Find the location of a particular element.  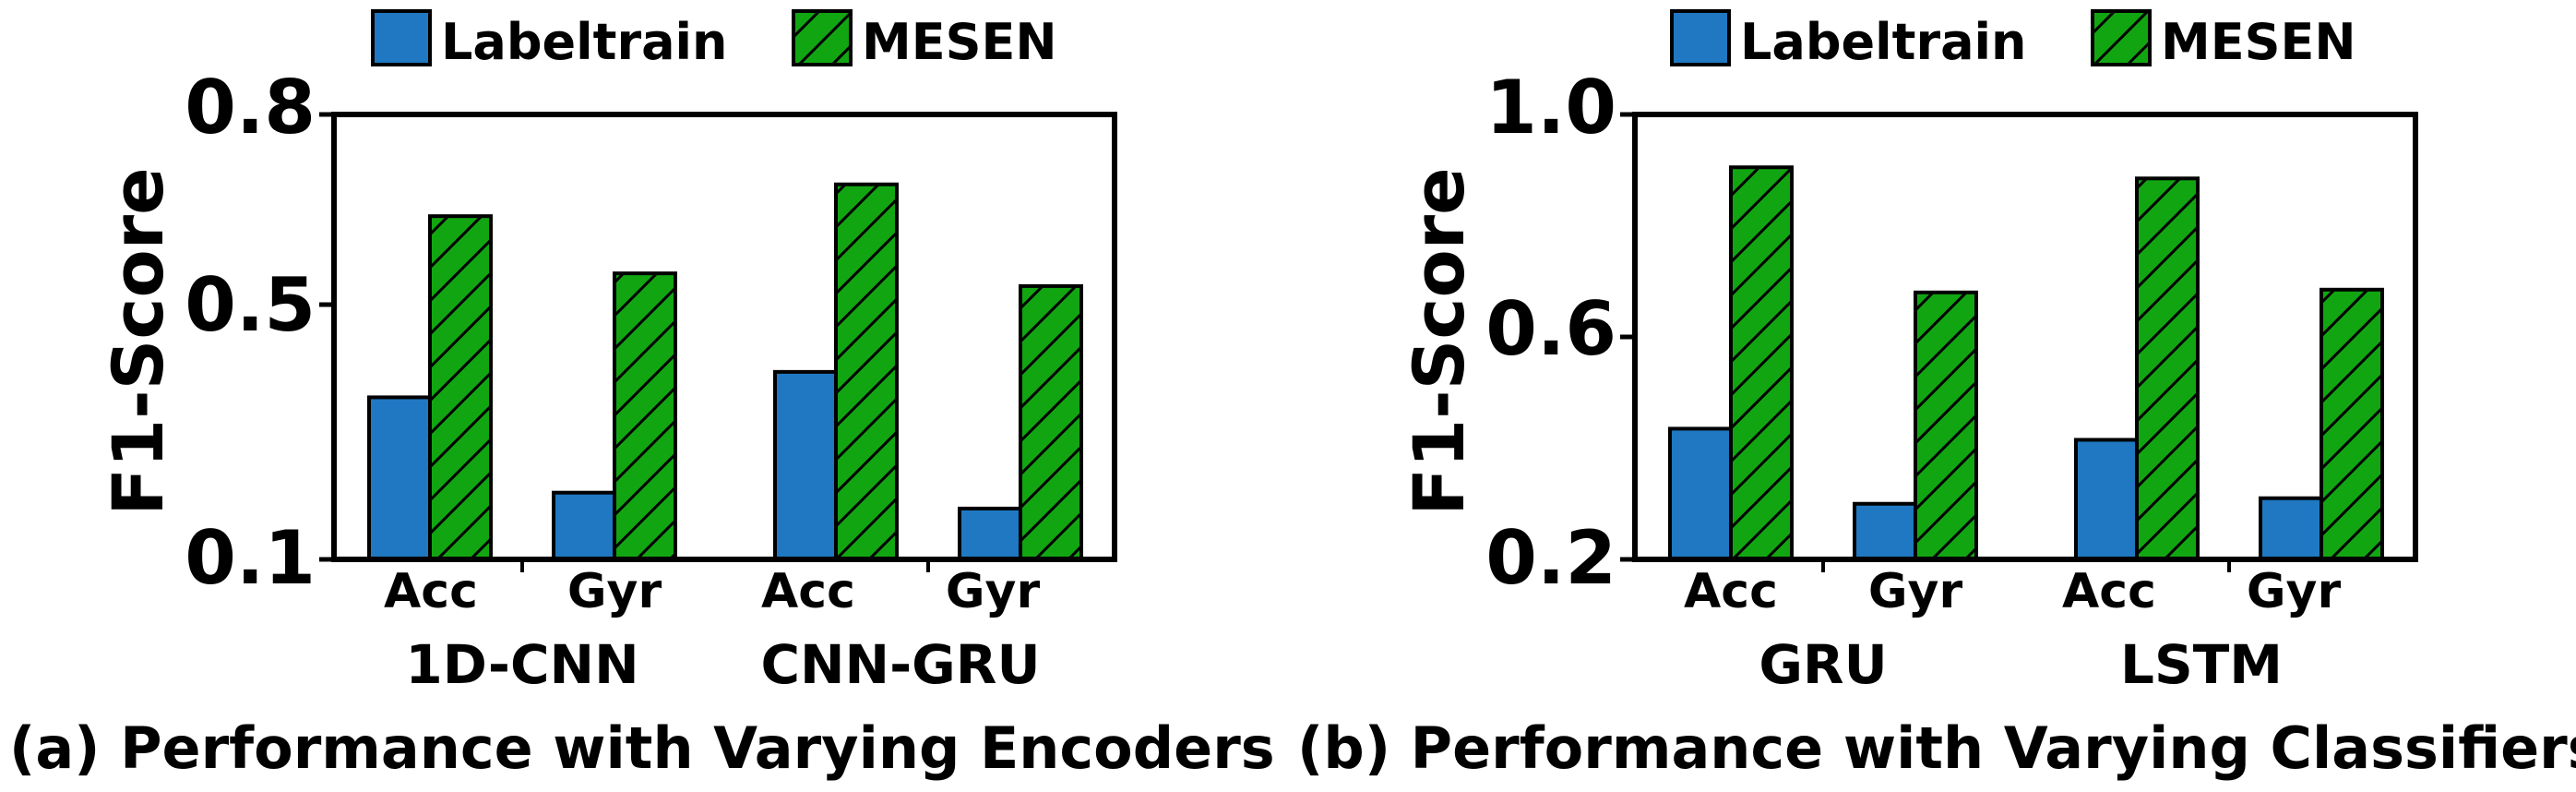

bar-labeltrain-lstm-gyr is located at coordinates (2291, 528).